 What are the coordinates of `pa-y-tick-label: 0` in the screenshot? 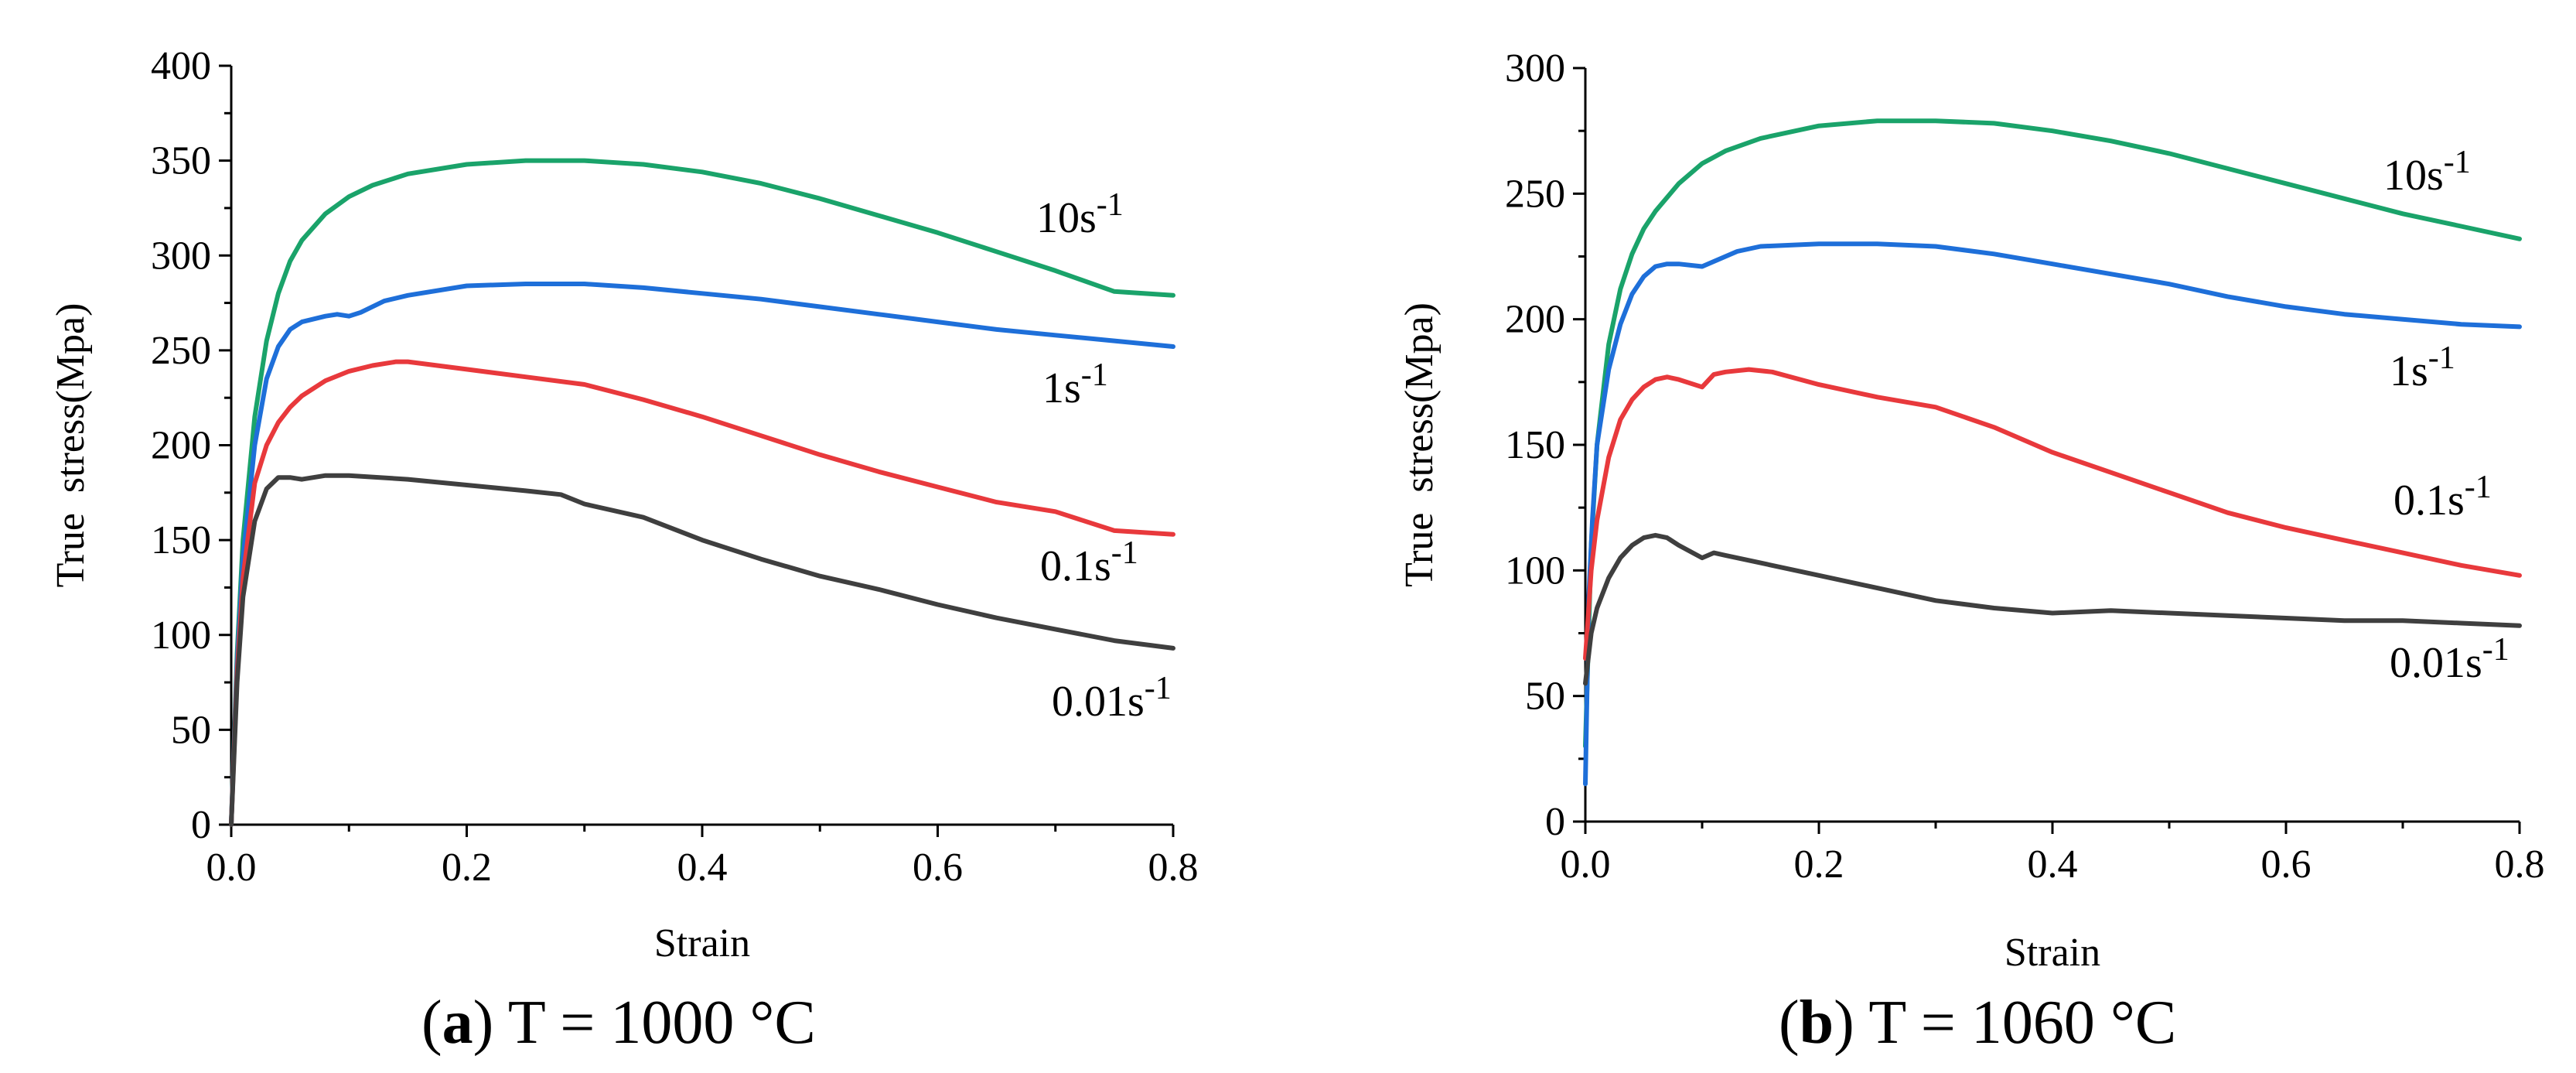 It's located at (201, 825).